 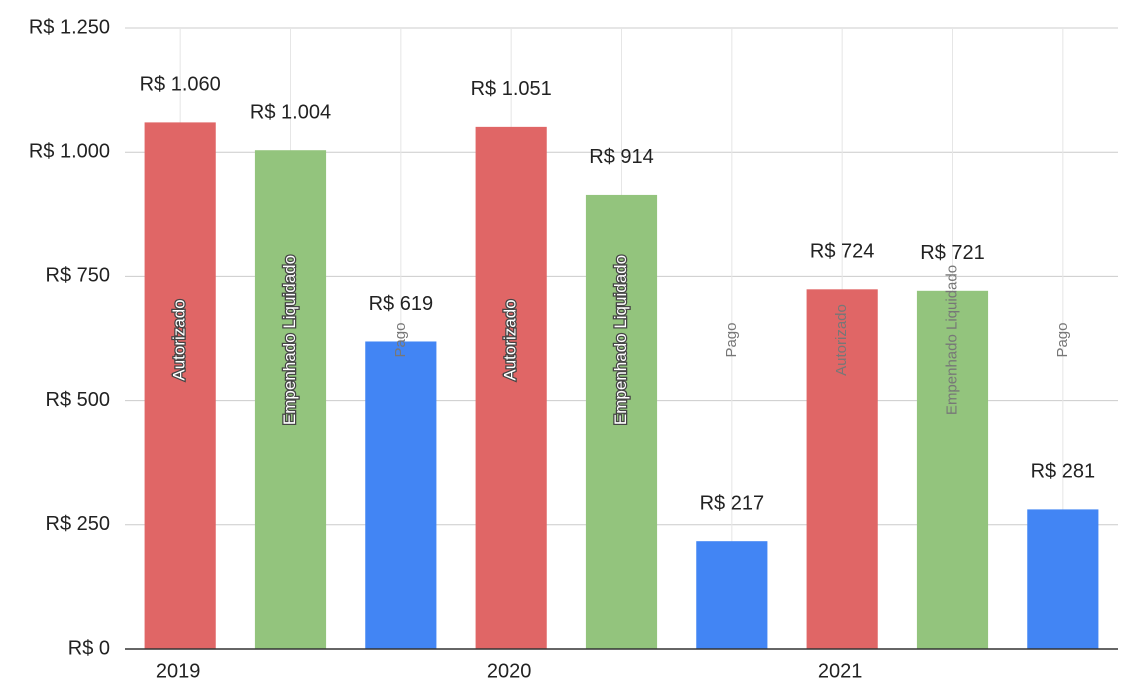 I want to click on x-tick-label: 2019, so click(x=178, y=671).